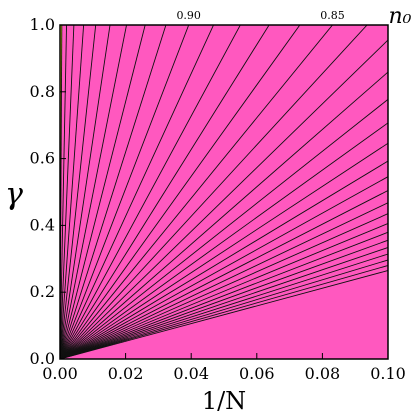 This screenshot has height=414, width=416. Describe the element at coordinates (224, 368) in the screenshot. I see `x-axis-ticks: 0.00 0.02 0.04 0.06 0.08 0.10` at that location.